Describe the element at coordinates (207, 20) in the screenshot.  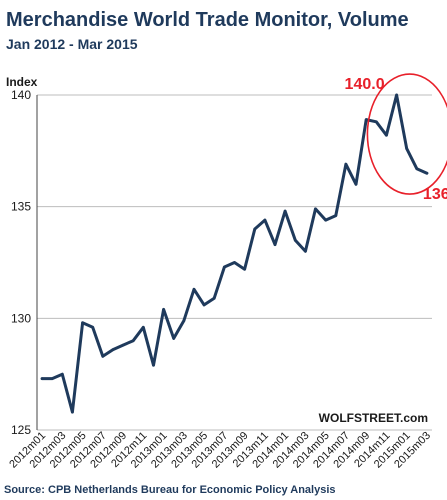
I see `chart-title: Merchandise World Trade Monitor, Volume` at that location.